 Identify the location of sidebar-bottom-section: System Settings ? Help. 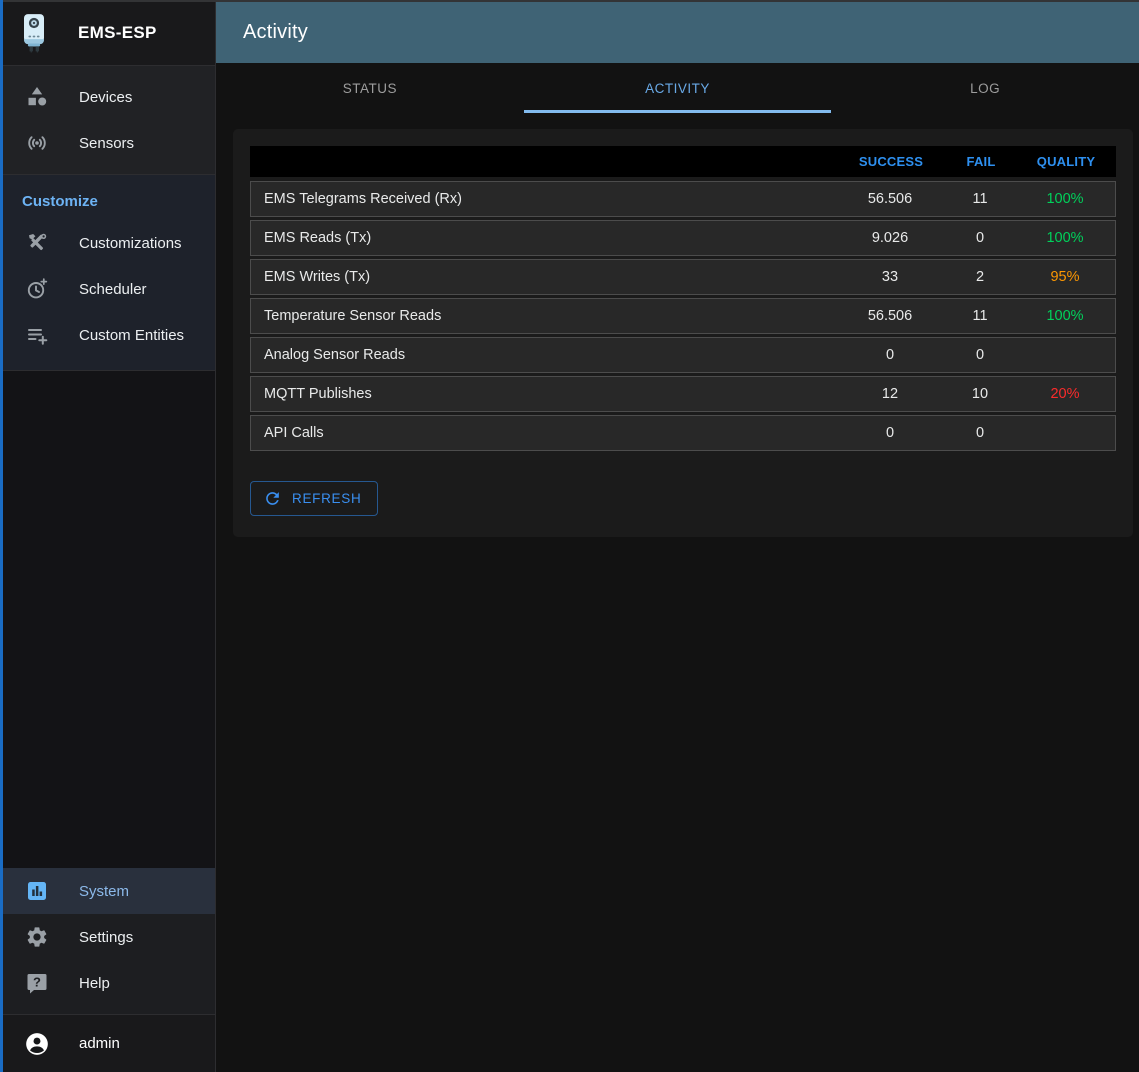
(107, 941).